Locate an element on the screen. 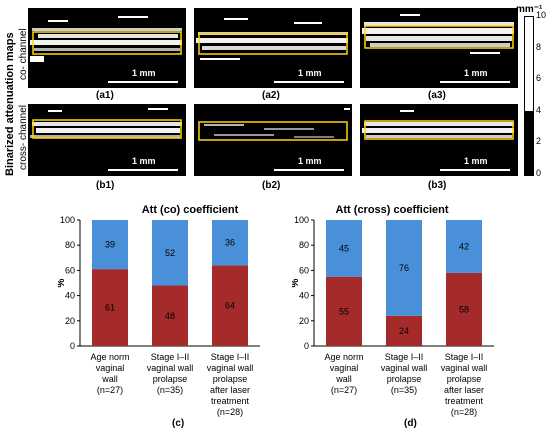  bar-value-label: 52 is located at coordinates (170, 253).